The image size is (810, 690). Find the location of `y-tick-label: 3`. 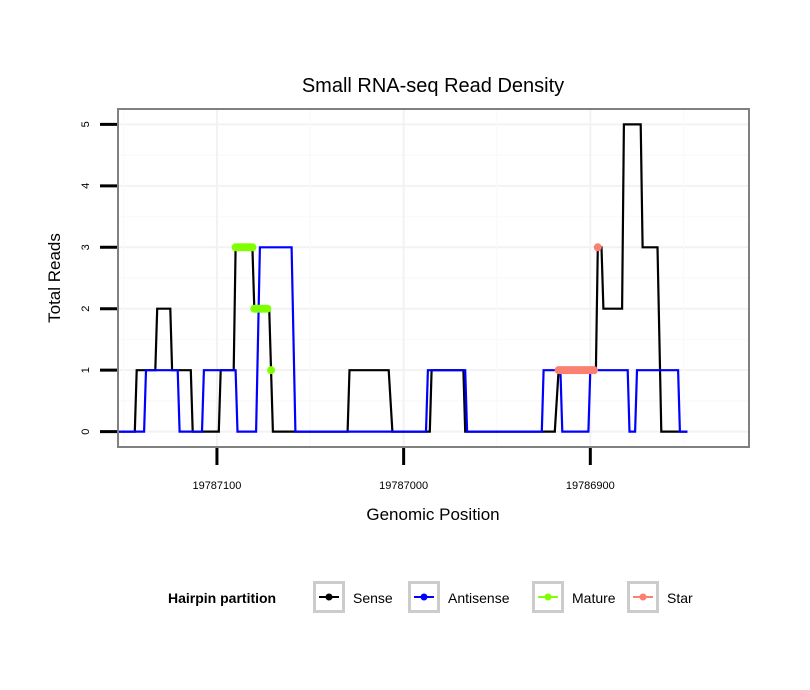

y-tick-label: 3 is located at coordinates (86, 247).